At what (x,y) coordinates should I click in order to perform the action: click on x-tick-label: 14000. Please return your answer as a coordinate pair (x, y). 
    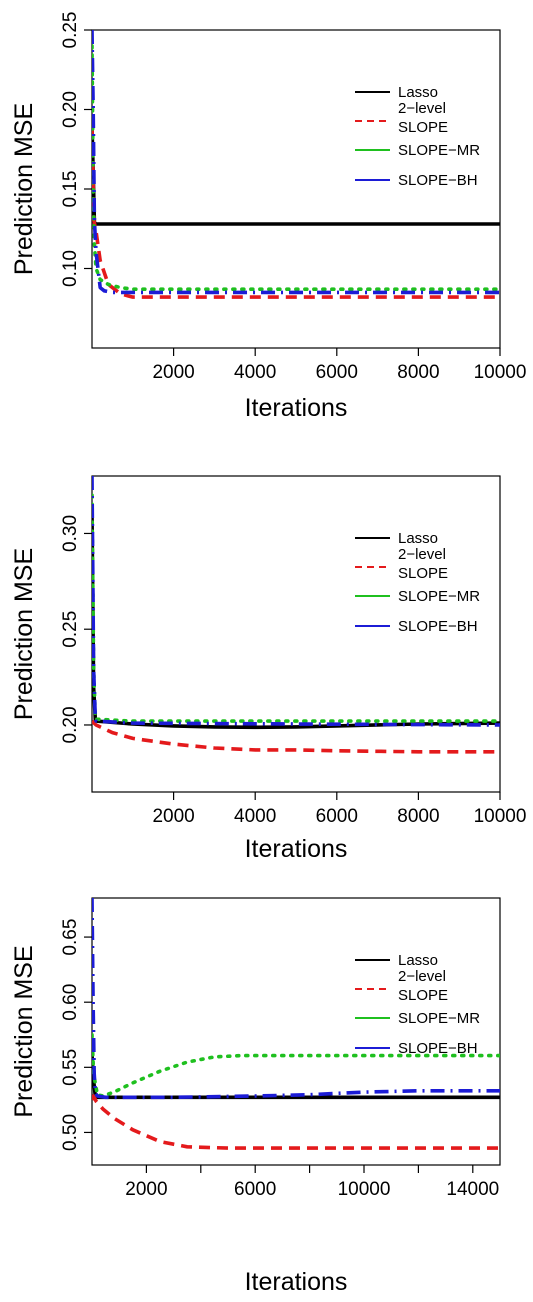
    Looking at the image, I should click on (472, 1189).